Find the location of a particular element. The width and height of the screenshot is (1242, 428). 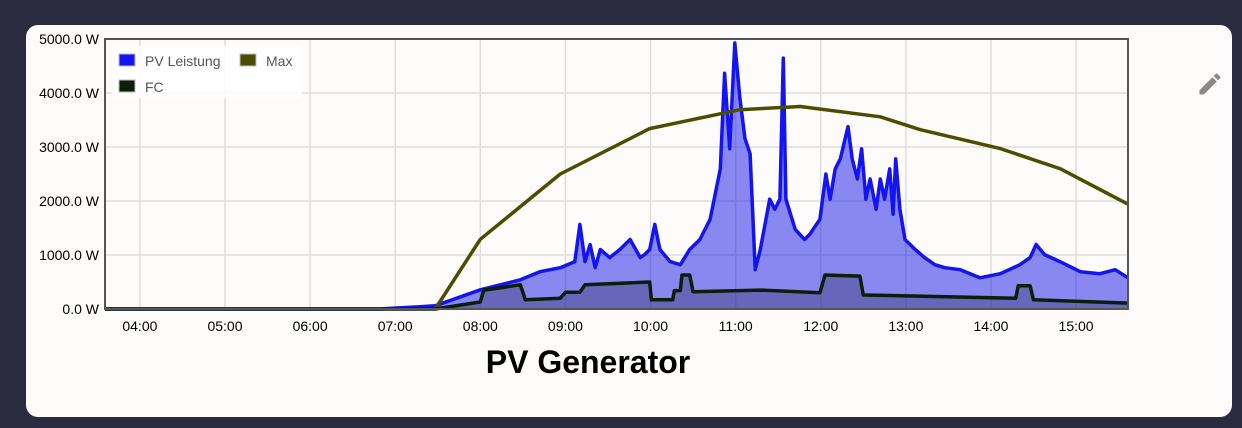

x-tick-label: 08:00 is located at coordinates (480, 326).